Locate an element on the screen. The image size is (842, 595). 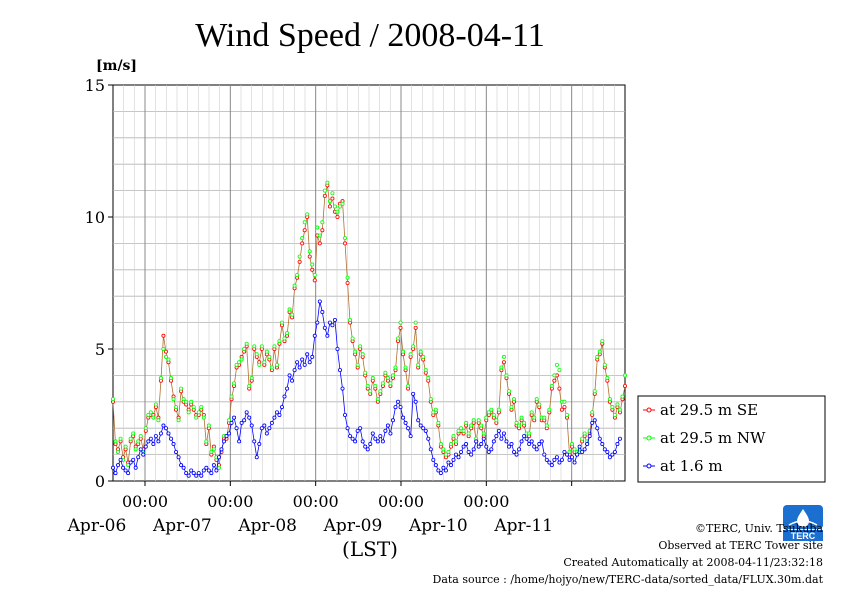
logo-text: TERC is located at coordinates (803, 536).